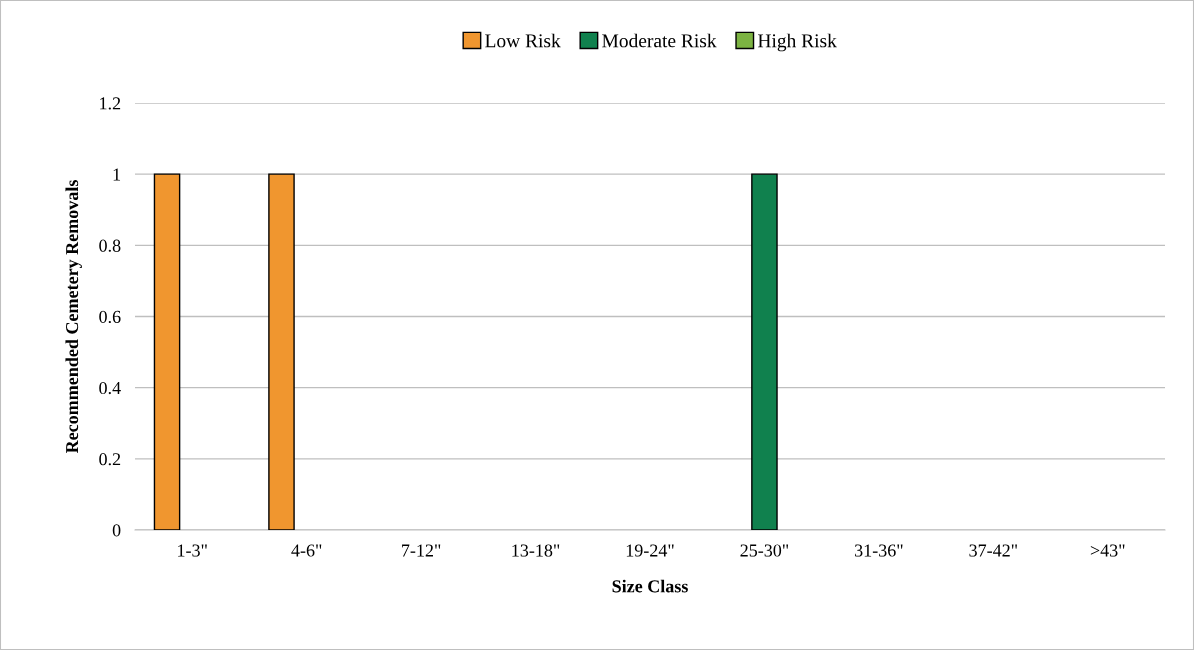  Describe the element at coordinates (110, 317) in the screenshot. I see `y-tick-label: 0.6` at that location.